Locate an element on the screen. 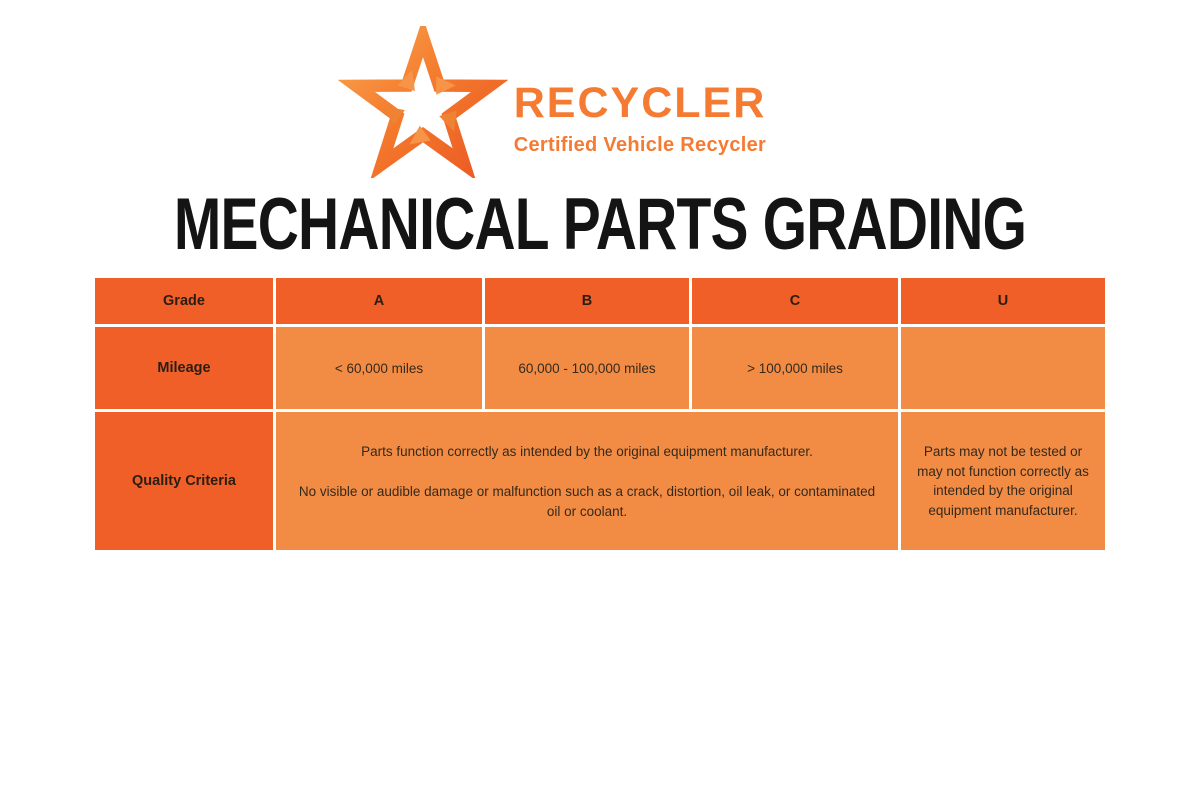 The image size is (1200, 800). header-cell-grade-c: C is located at coordinates (795, 301).